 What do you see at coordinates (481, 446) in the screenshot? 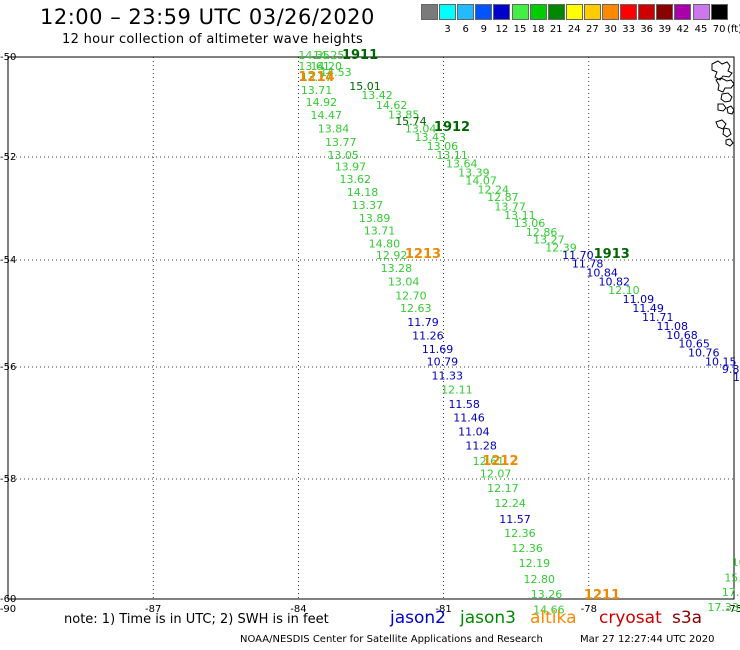
I see `swh-label: 11.28` at bounding box center [481, 446].